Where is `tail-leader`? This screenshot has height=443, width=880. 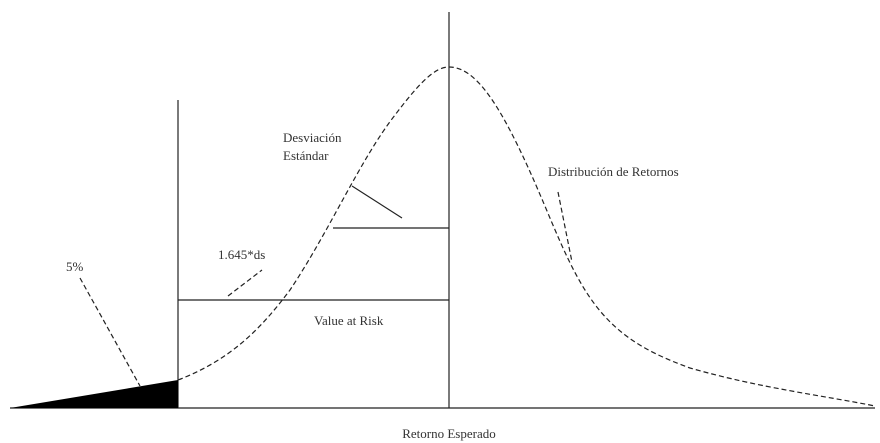
tail-leader is located at coordinates (110, 332).